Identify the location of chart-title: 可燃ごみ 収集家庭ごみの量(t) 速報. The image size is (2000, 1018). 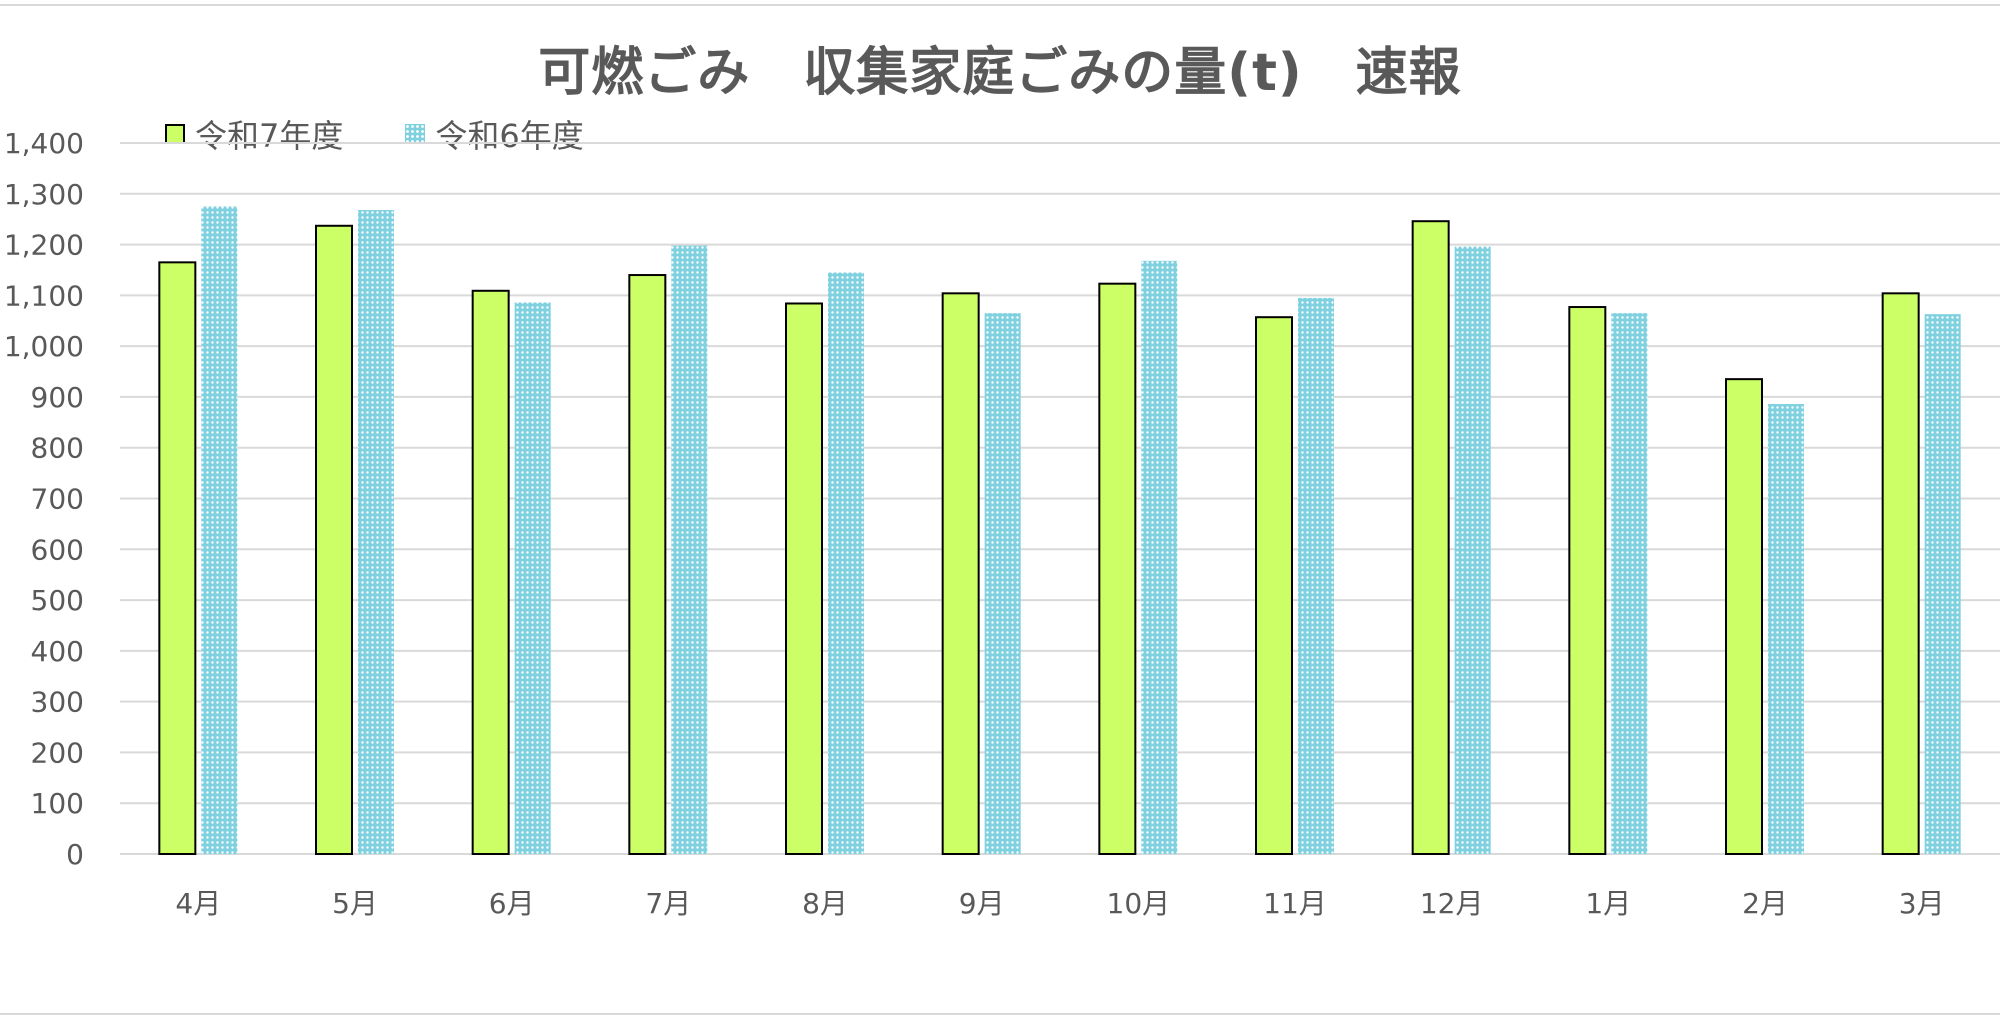
(1000, 73).